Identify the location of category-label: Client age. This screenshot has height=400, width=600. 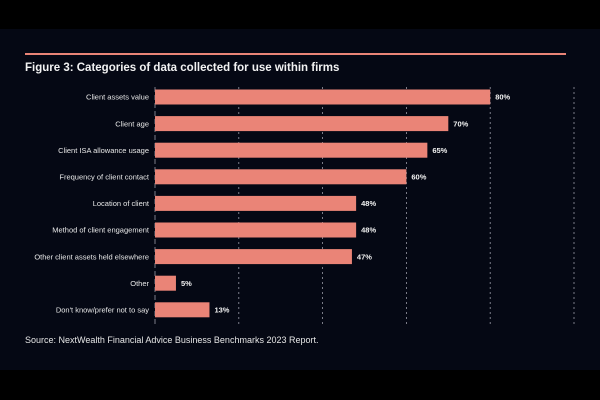
(132, 123).